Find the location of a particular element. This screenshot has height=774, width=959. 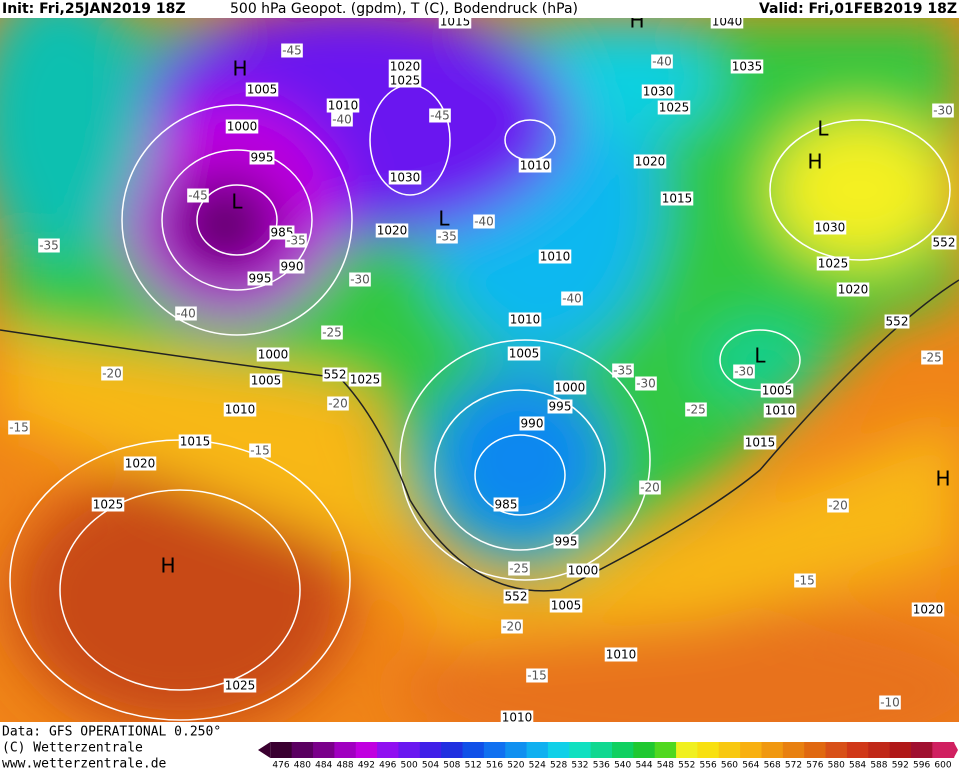

isobar-label: 1040 is located at coordinates (727, 22).